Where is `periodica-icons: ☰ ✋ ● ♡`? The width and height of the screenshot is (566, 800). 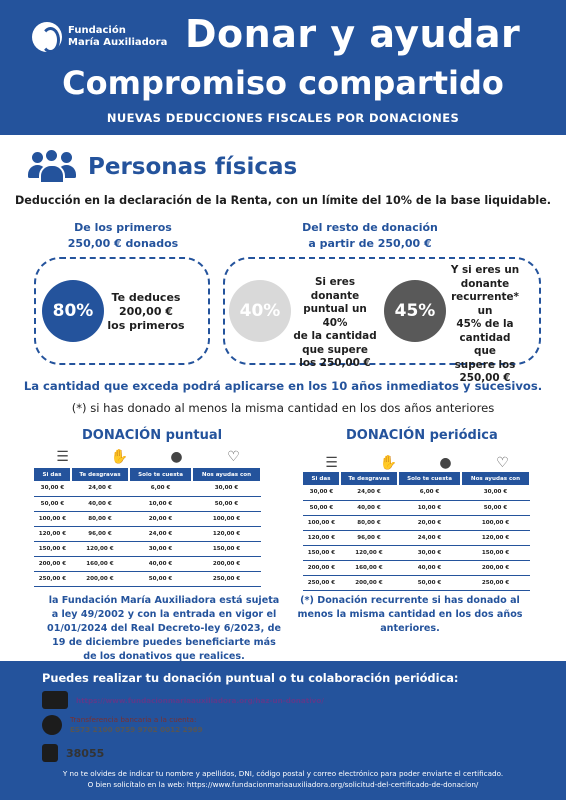 periodica-icons: ☰ ✋ ● ♡ is located at coordinates (417, 463).